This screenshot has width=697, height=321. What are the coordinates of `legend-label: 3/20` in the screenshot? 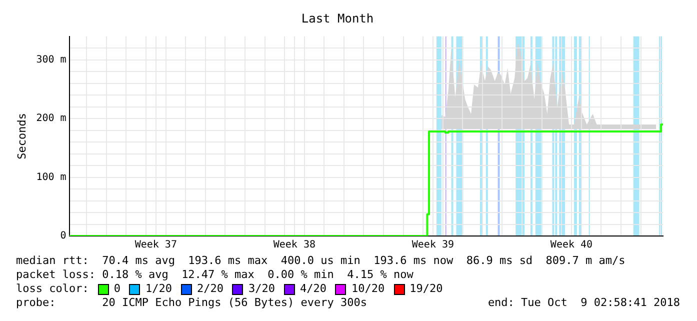 It's located at (261, 289).